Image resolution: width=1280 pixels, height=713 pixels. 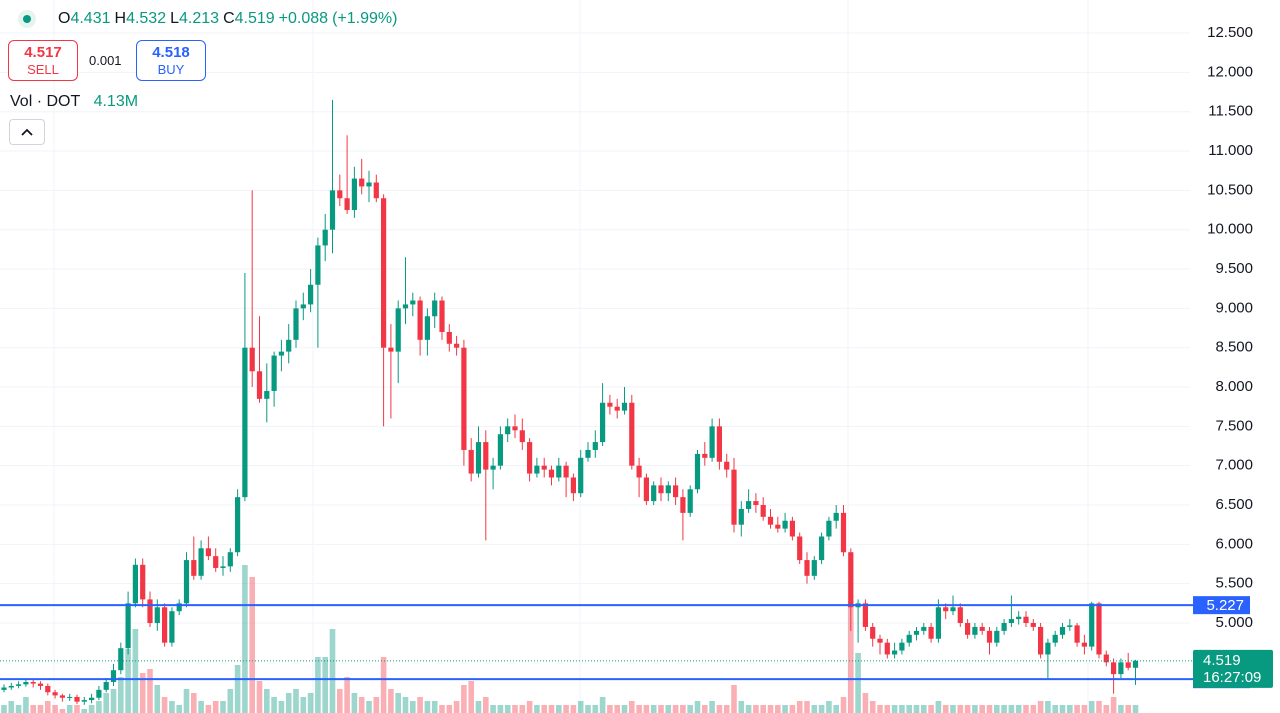 I want to click on ohlc-h: H4.532, so click(x=141, y=19).